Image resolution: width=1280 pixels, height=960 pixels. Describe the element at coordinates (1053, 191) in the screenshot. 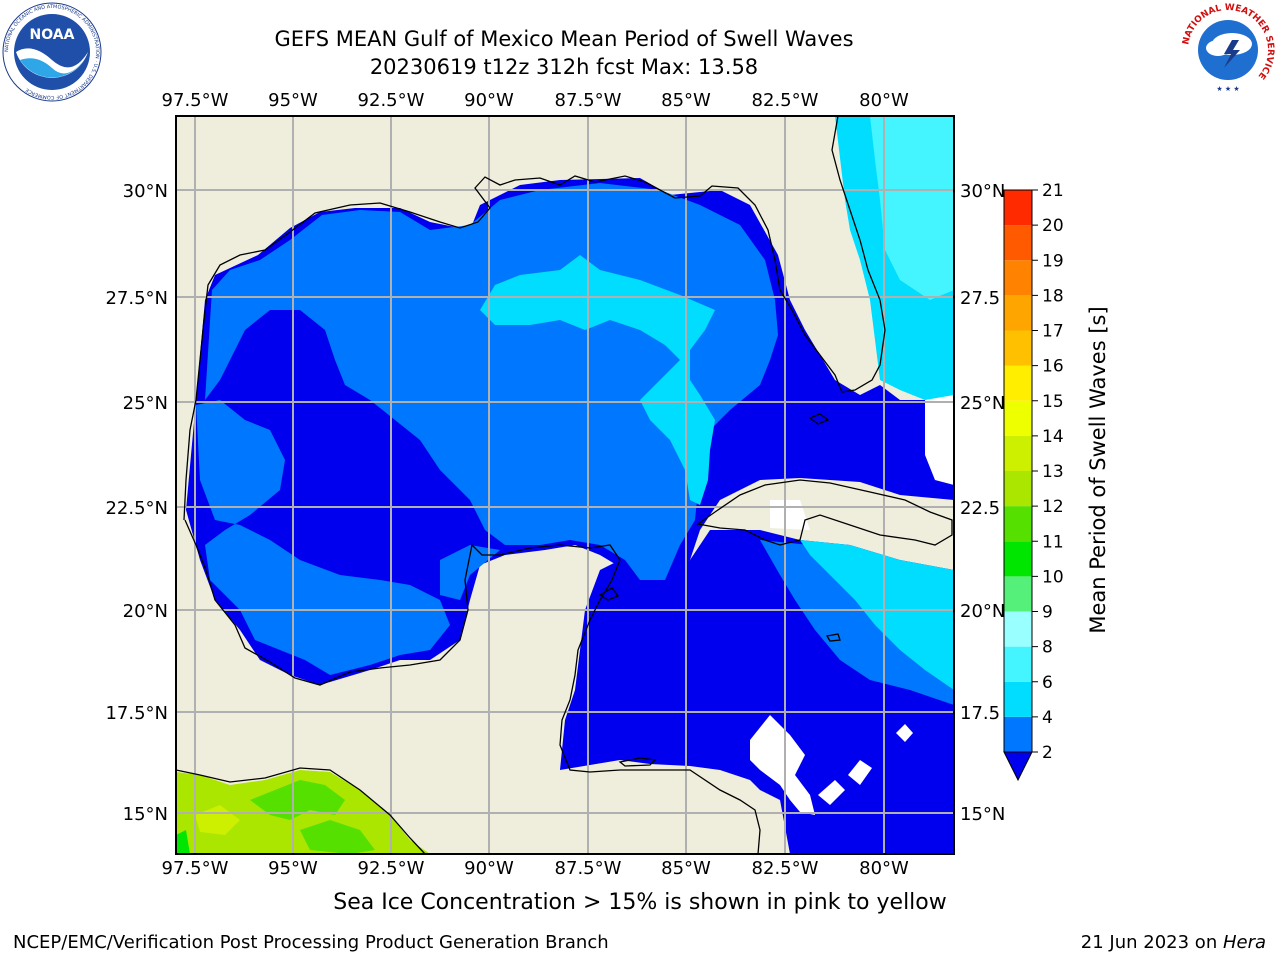

I see `colorbar-tick-label: 21` at that location.